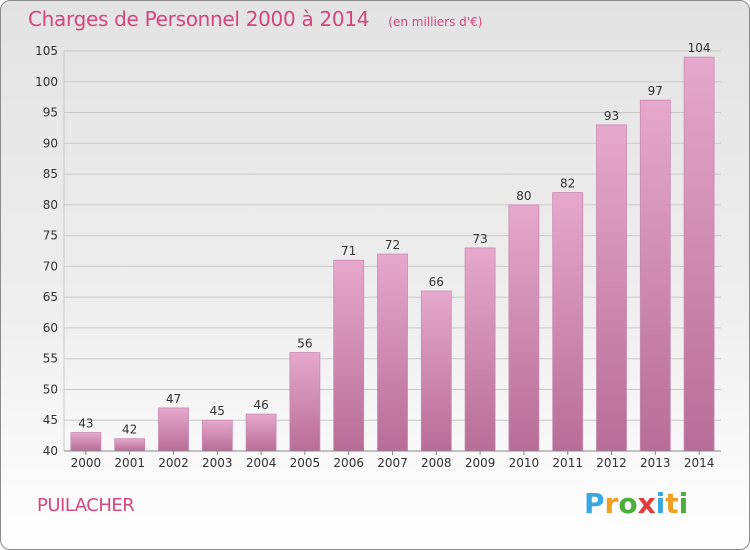 This screenshot has height=550, width=750. I want to click on x-tick-label: 2009, so click(480, 463).